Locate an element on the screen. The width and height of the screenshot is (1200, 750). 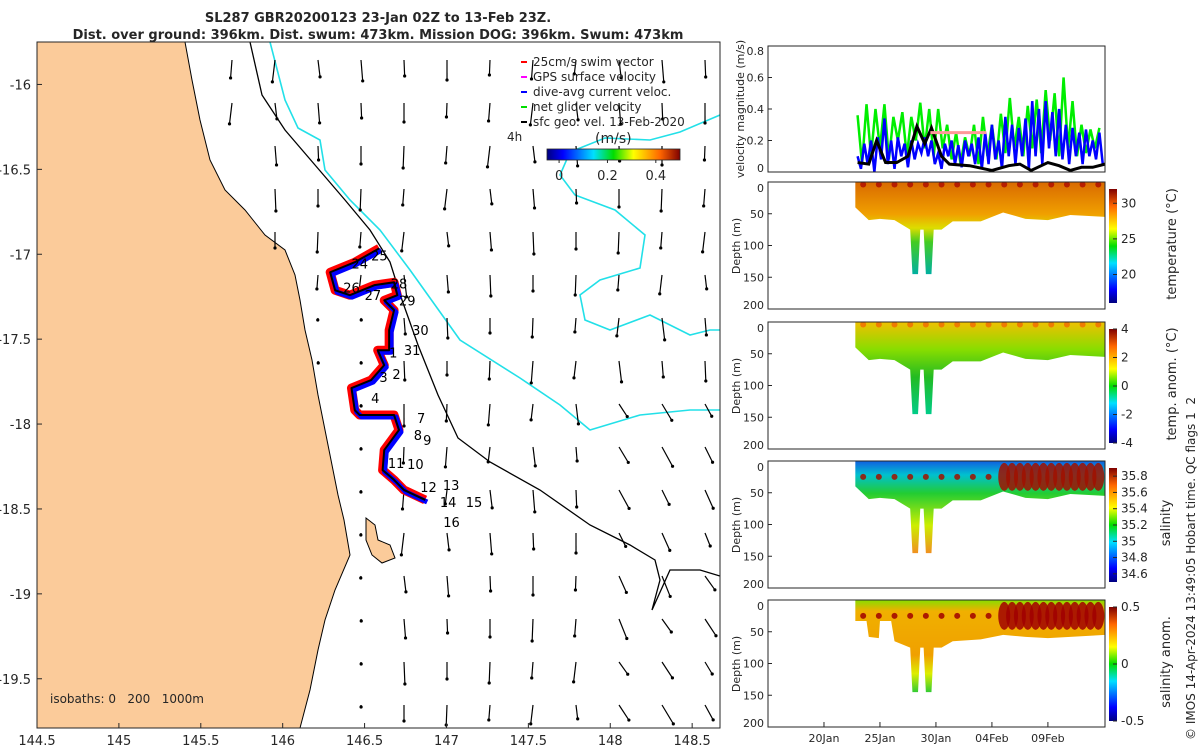
y-tick-label: 150 is located at coordinates (753, 277).